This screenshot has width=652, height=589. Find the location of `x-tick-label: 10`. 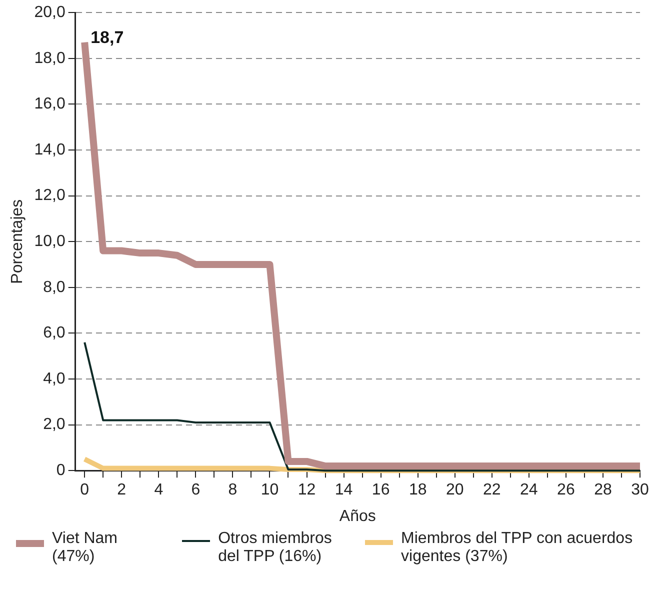

x-tick-label: 10 is located at coordinates (269, 490).